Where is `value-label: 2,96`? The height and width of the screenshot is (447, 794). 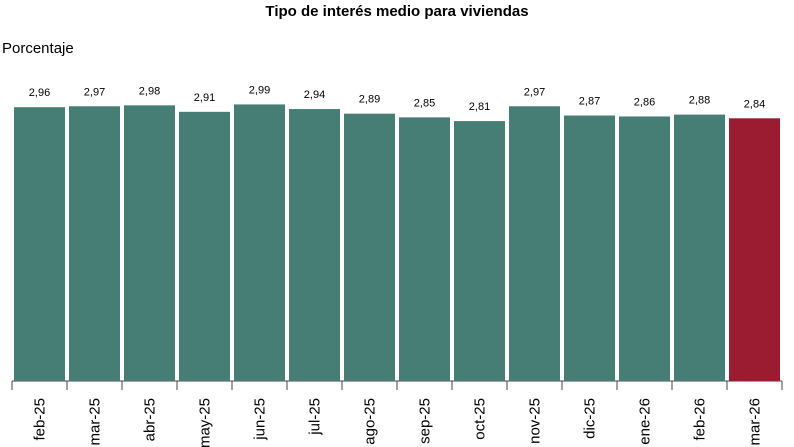
value-label: 2,96 is located at coordinates (39, 93).